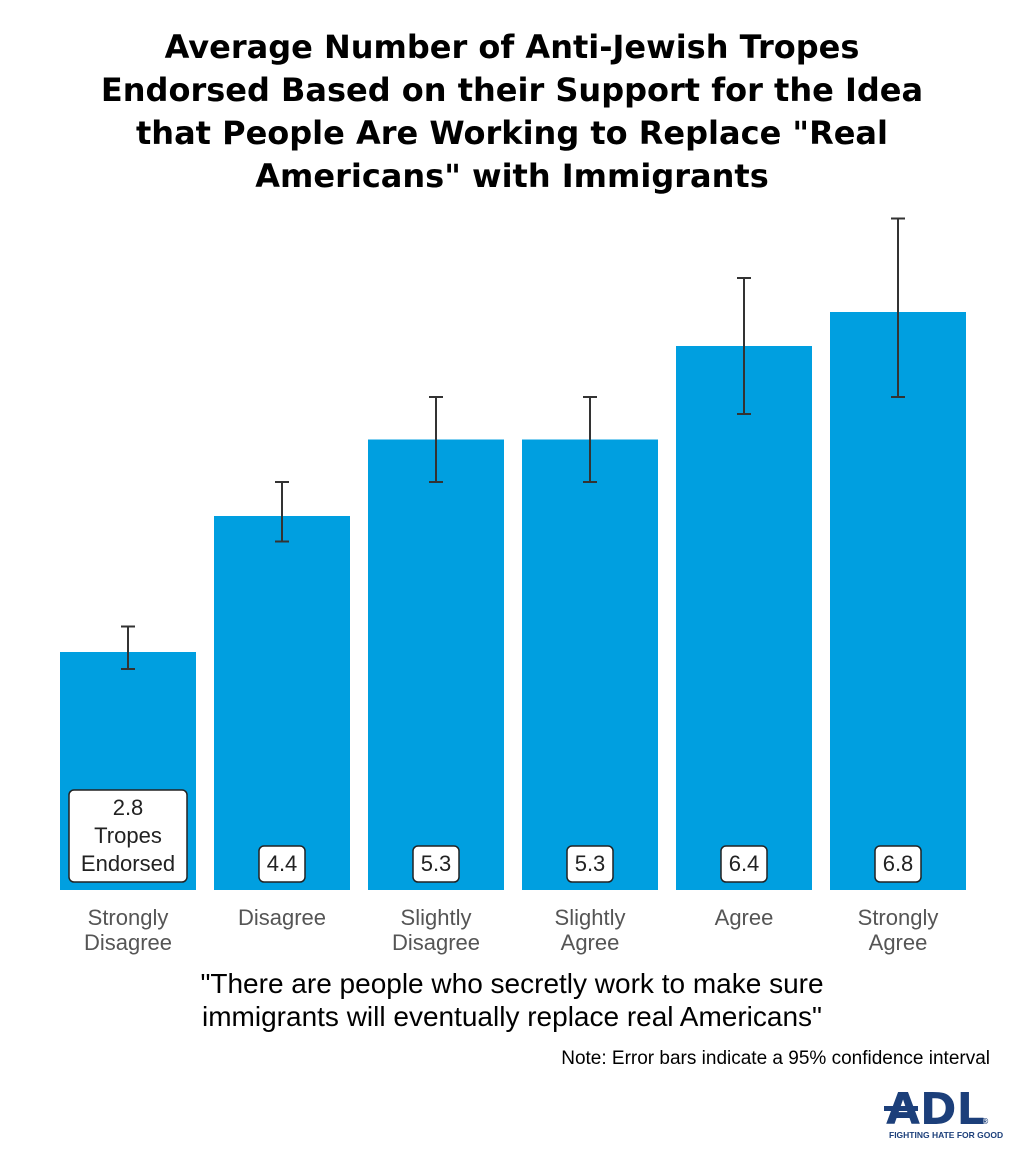  I want to click on adl-logo: ADL FIGHTING HATE FOR GOOD ®, so click(943, 1112).